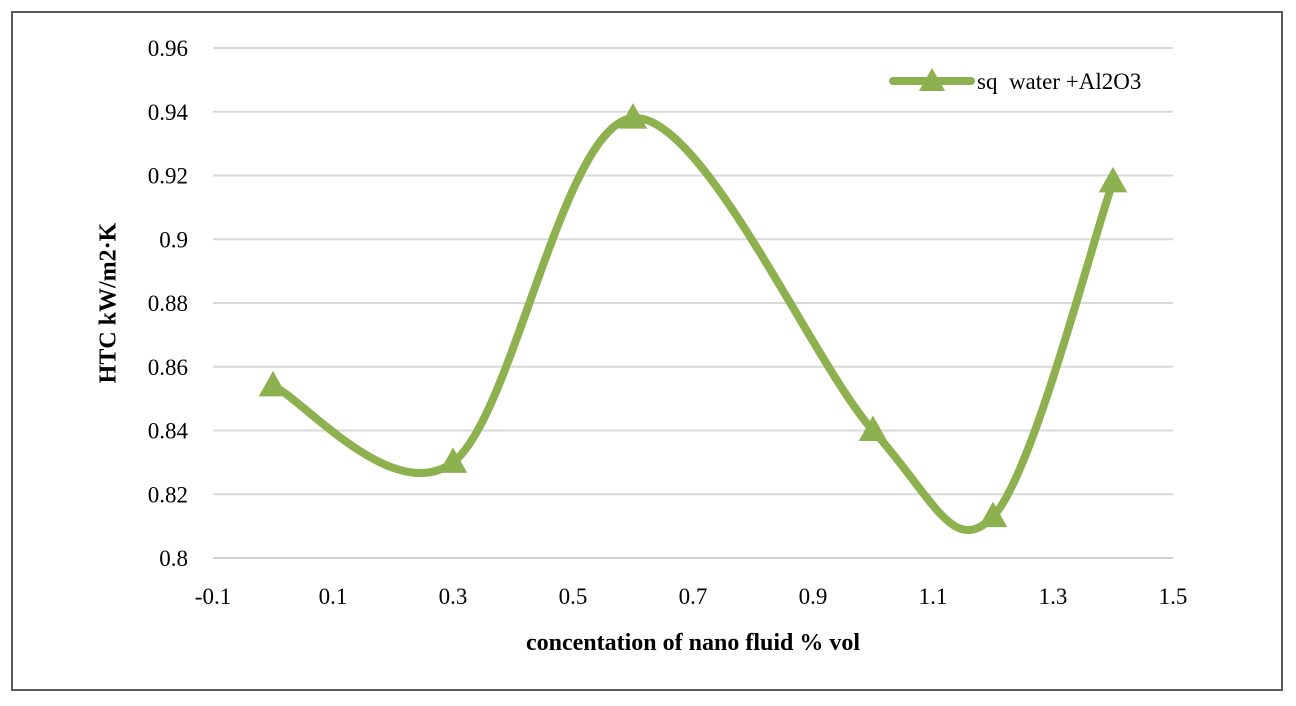  Describe the element at coordinates (1053, 596) in the screenshot. I see `x-tick-label: 1.3` at that location.